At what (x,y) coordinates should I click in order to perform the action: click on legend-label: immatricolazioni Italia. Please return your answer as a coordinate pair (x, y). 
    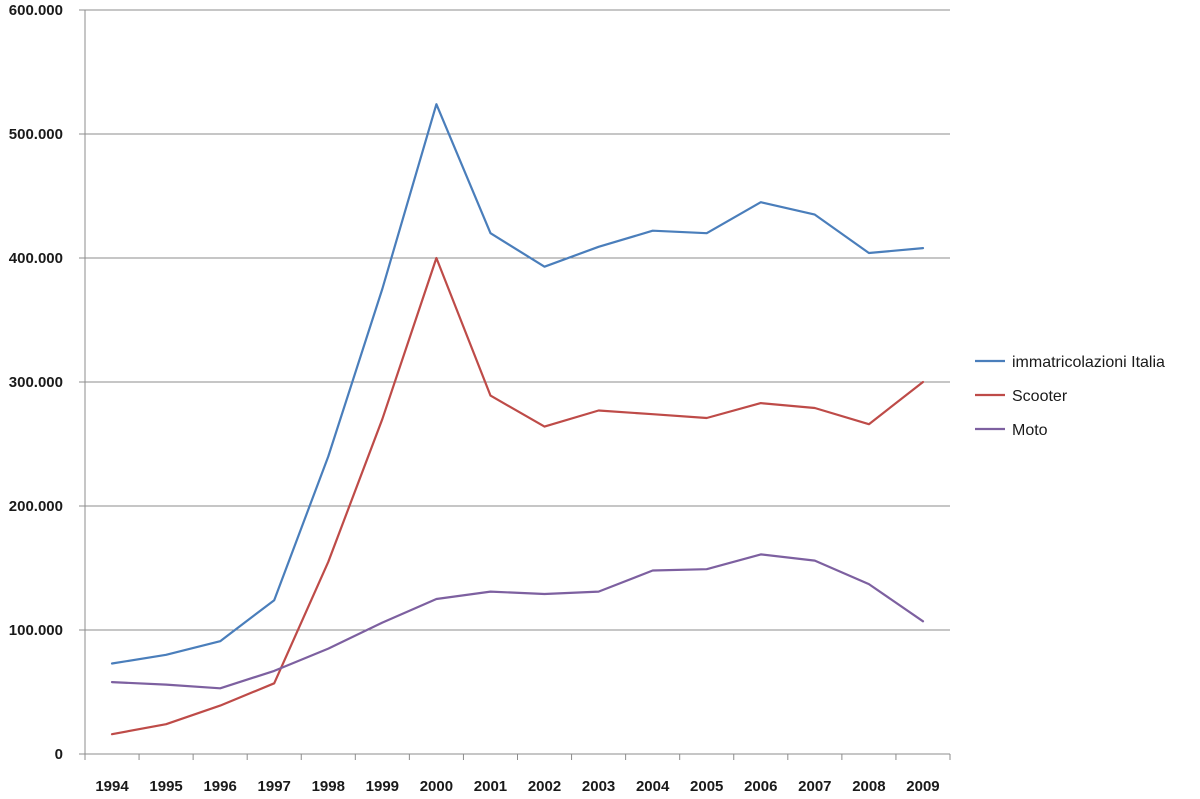
    Looking at the image, I should click on (1088, 362).